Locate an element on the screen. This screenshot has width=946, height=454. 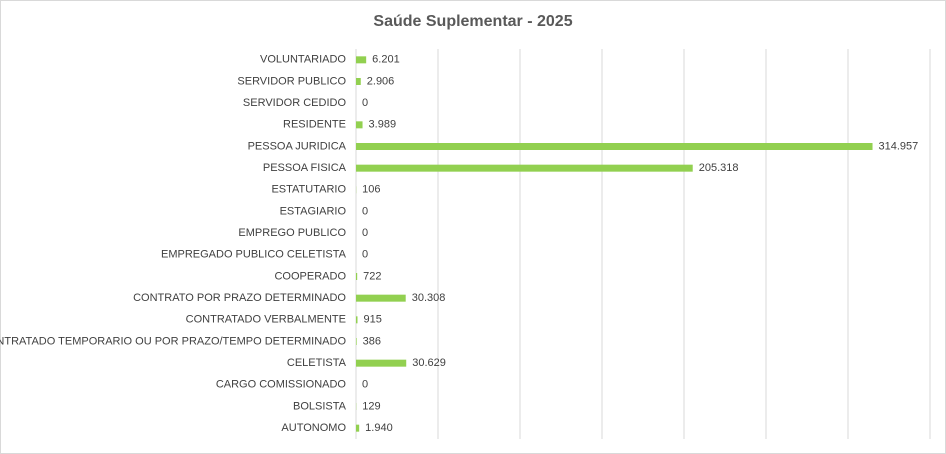
y-tick-label: RESIDENTE is located at coordinates (314, 125).